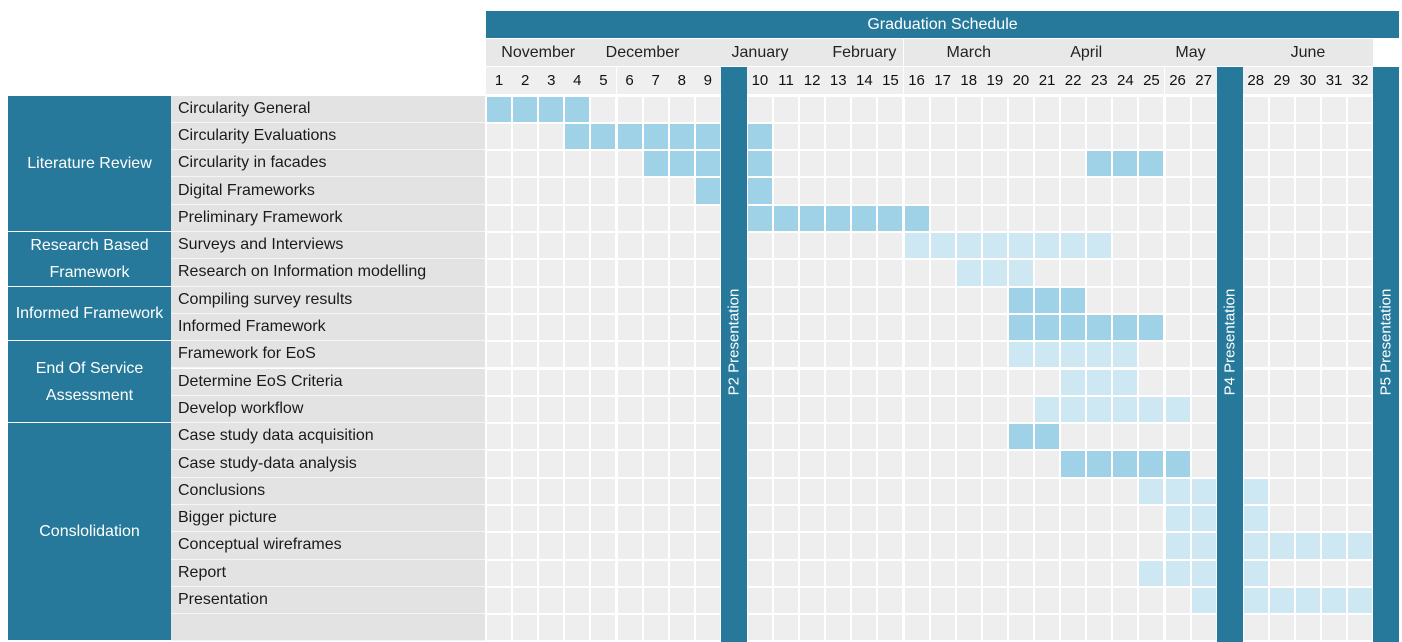  Describe the element at coordinates (1125, 80) in the screenshot. I see `week-number: 24` at that location.